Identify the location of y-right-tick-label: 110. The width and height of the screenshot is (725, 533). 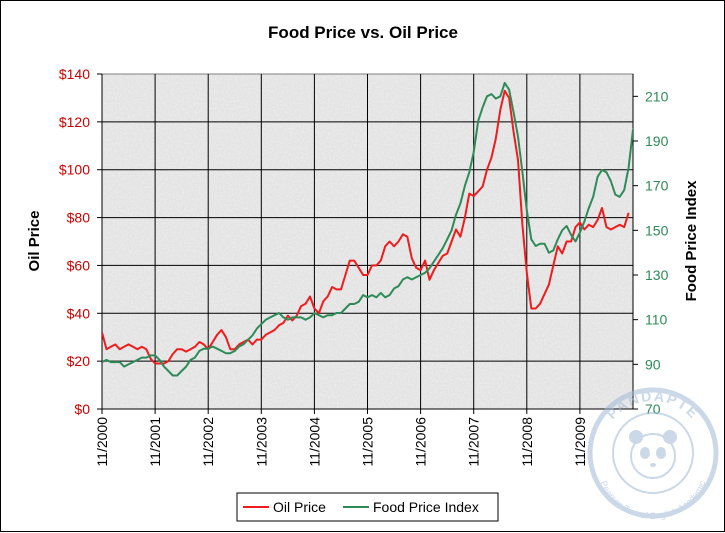
(656, 320).